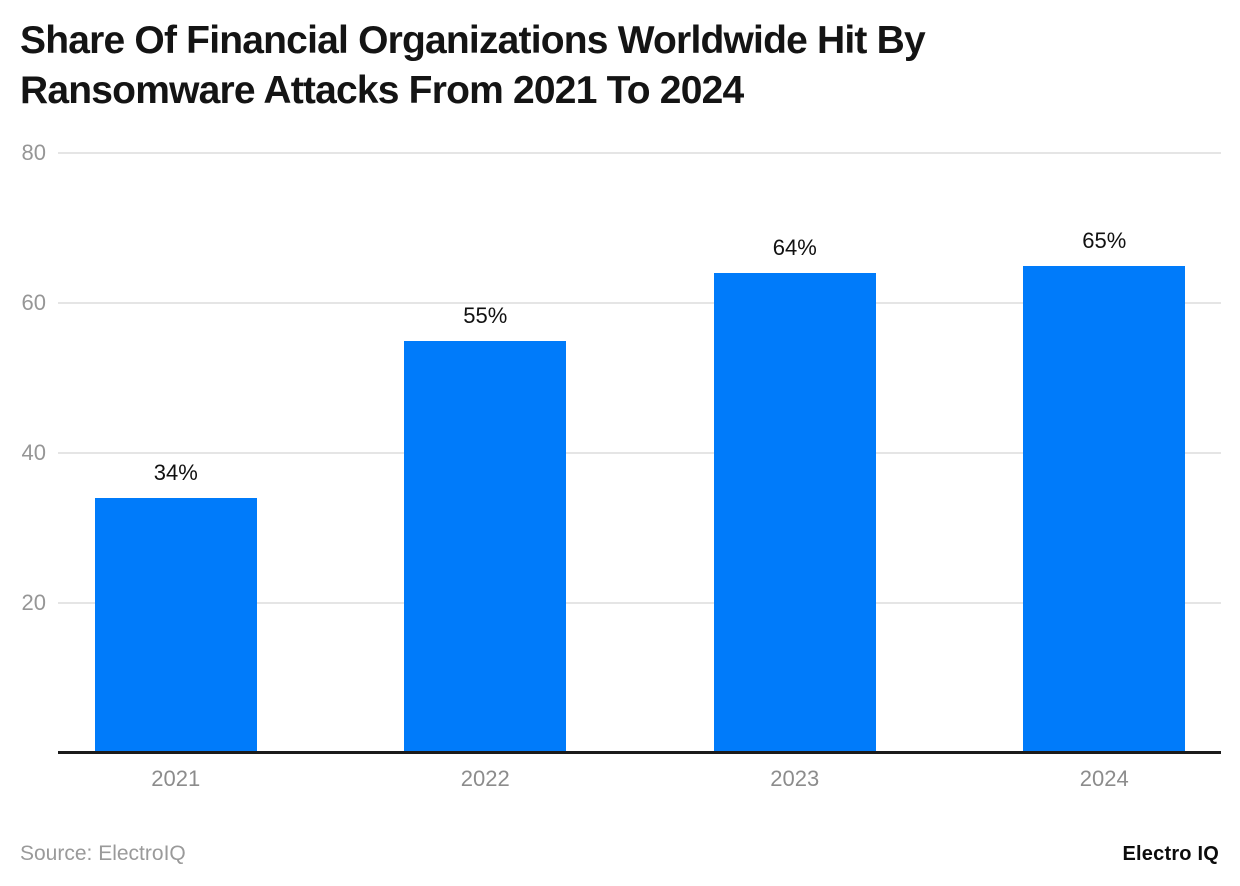  What do you see at coordinates (176, 778) in the screenshot?
I see `x-axis-label-2021: 2021` at bounding box center [176, 778].